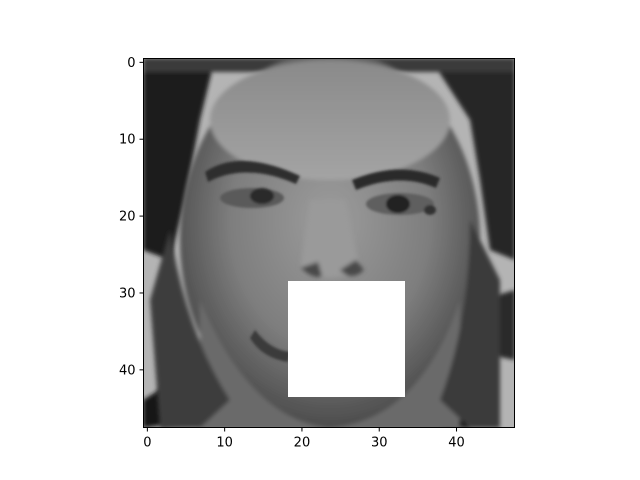 The image size is (640, 480). I want to click on x-tick-label: 20, so click(302, 443).